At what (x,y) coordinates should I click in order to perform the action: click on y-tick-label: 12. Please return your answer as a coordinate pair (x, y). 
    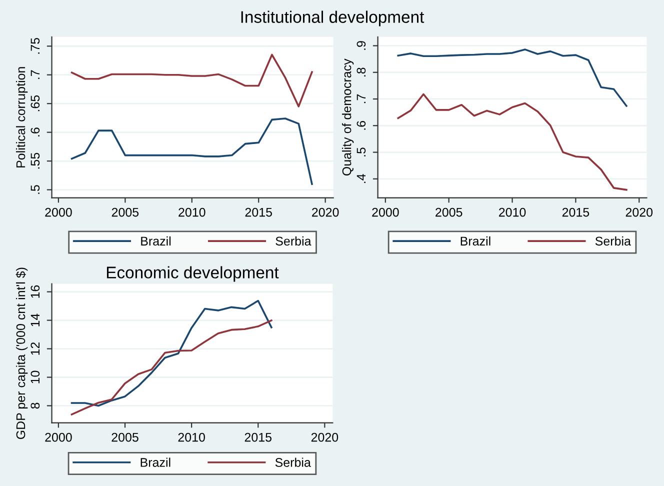
    Looking at the image, I should click on (35, 348).